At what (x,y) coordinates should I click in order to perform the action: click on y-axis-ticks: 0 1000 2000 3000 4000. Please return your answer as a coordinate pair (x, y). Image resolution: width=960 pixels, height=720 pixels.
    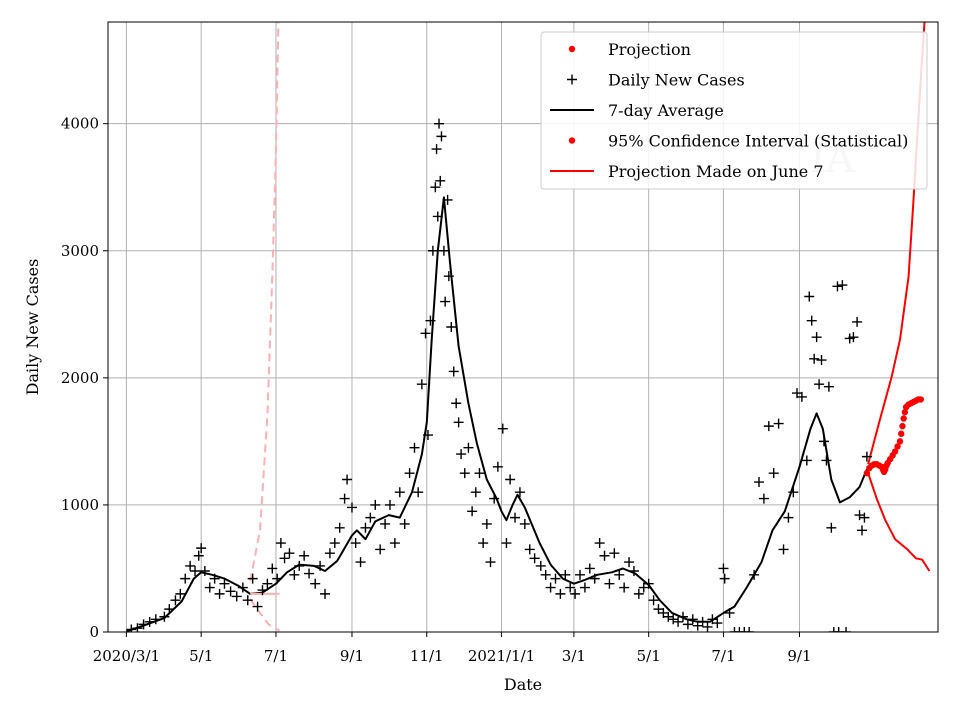
    Looking at the image, I should click on (84, 378).